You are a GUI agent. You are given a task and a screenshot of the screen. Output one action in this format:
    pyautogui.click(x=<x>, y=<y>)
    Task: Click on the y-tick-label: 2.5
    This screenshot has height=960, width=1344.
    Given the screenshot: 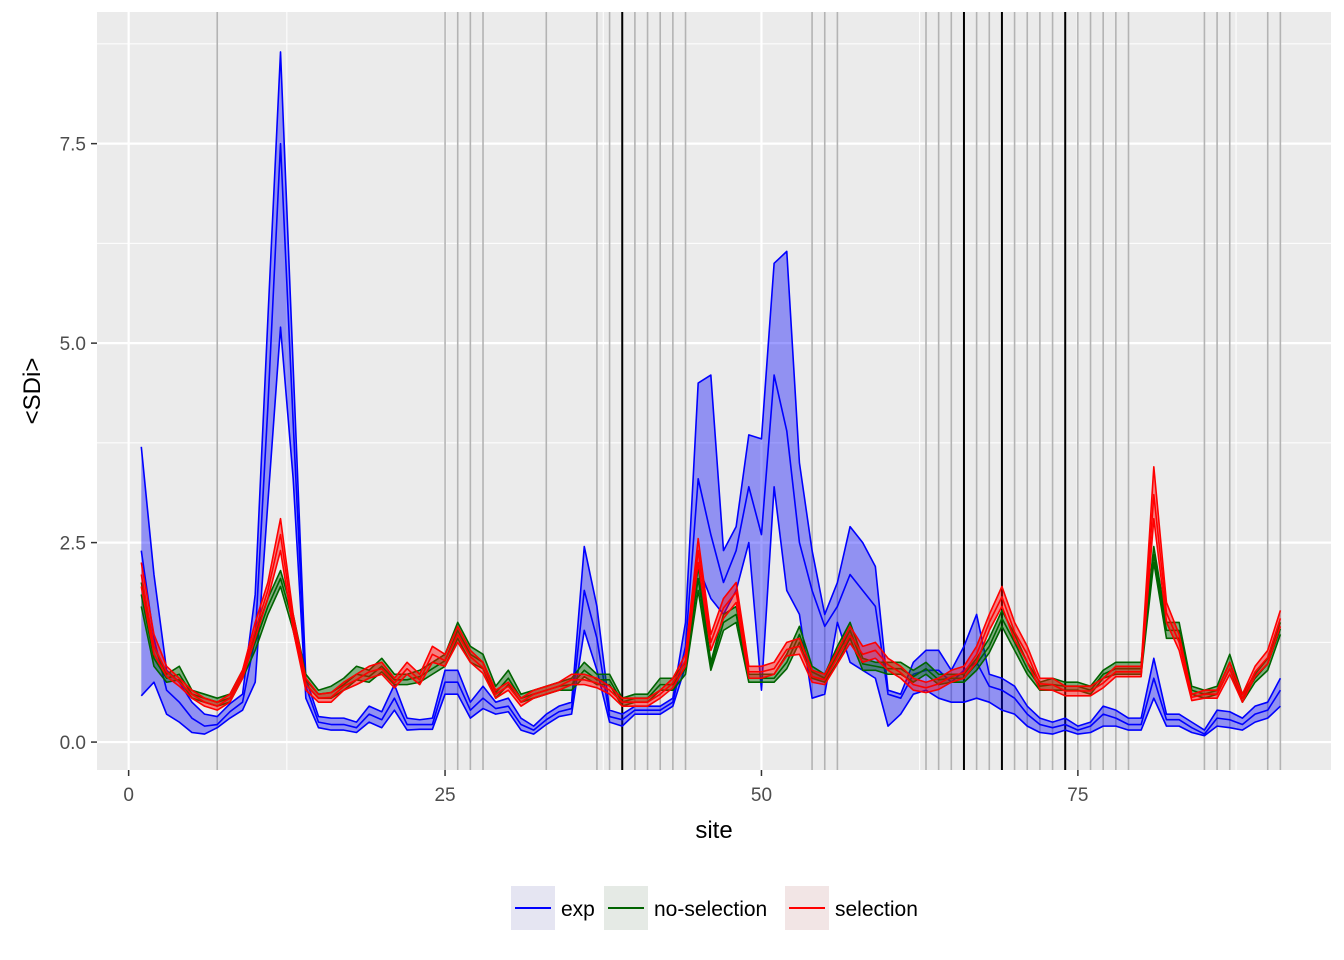 What is the action you would take?
    pyautogui.click(x=73, y=544)
    